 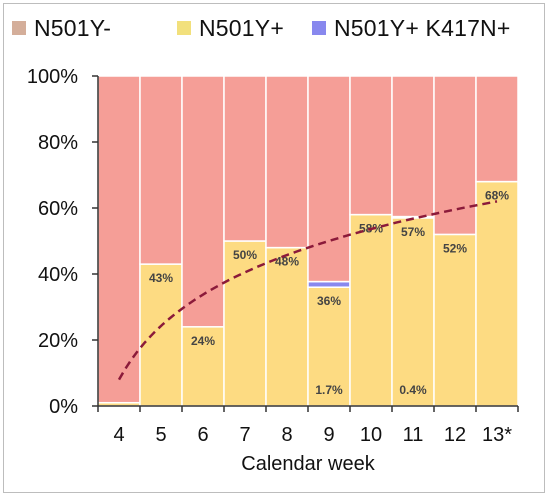 I want to click on x-axis-label: Calendar week, so click(x=308, y=464).